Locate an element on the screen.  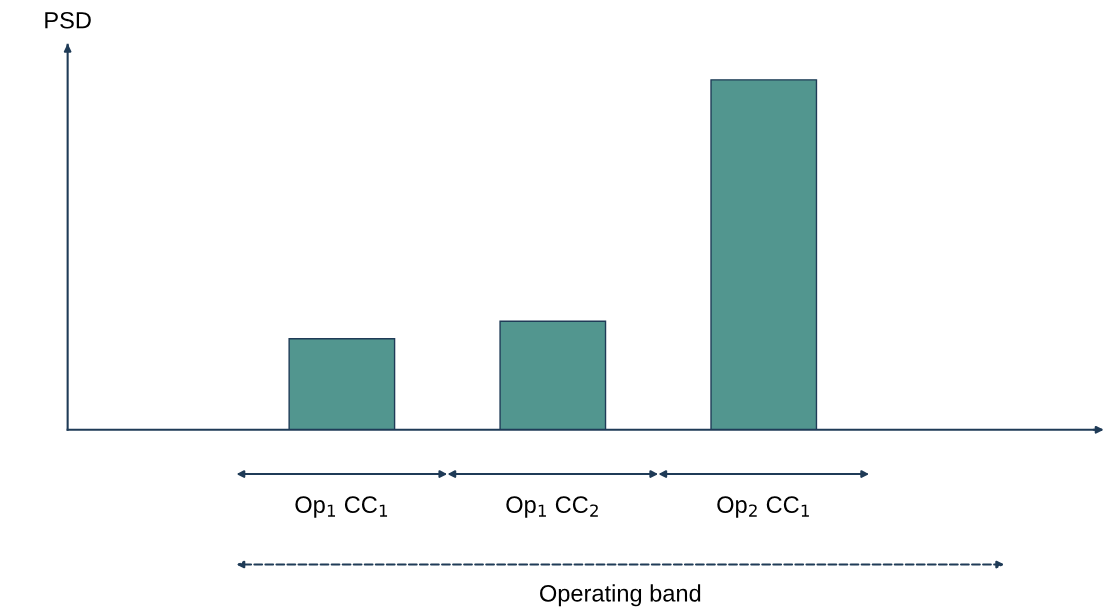
text: Operating band is located at coordinates (620, 595).